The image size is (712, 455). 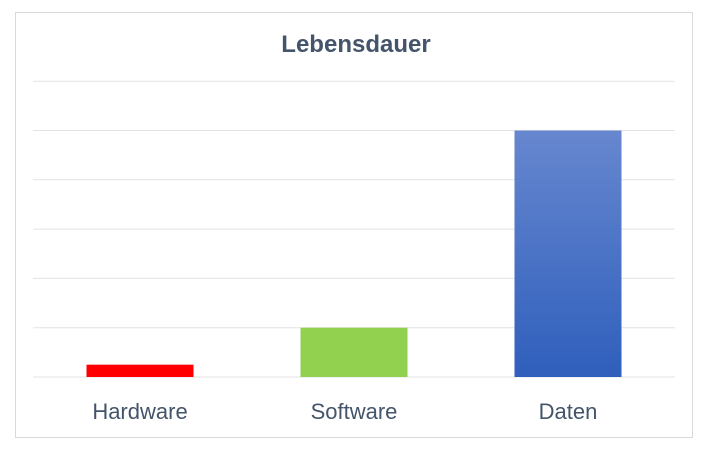 I want to click on x-tick-labels: Hardware Software Daten, so click(x=344, y=411).